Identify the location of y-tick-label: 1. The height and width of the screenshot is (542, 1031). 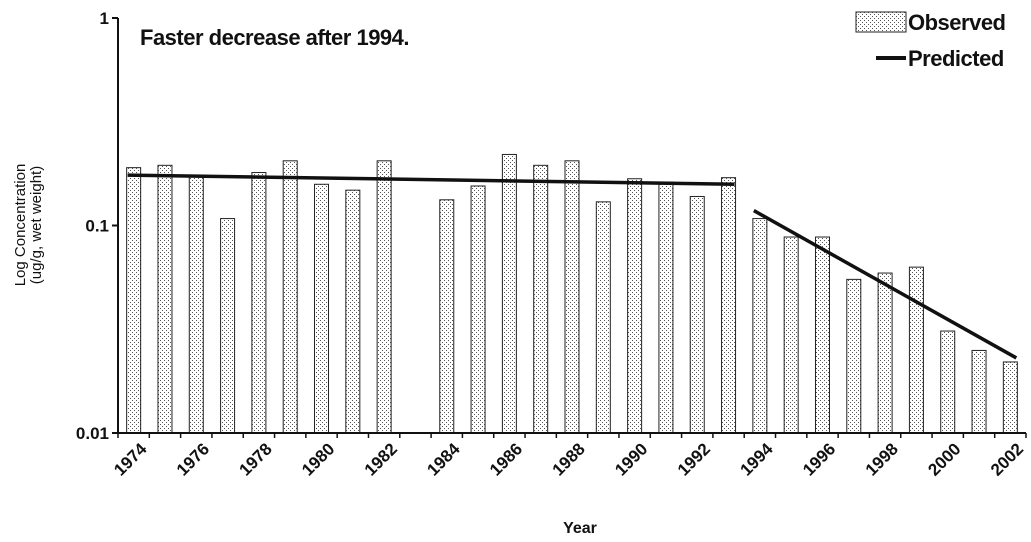
(104, 18).